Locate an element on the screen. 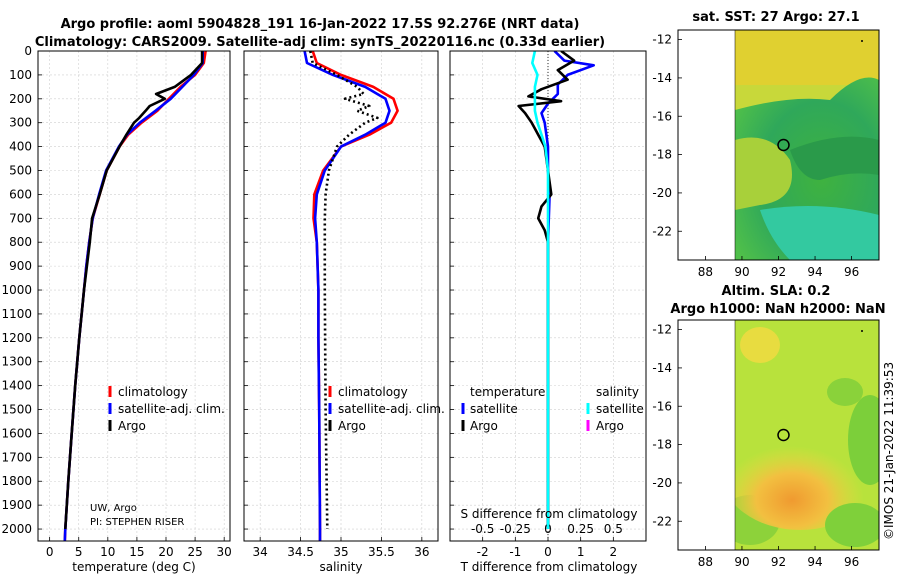  x-tick-label: 30 is located at coordinates (224, 552).